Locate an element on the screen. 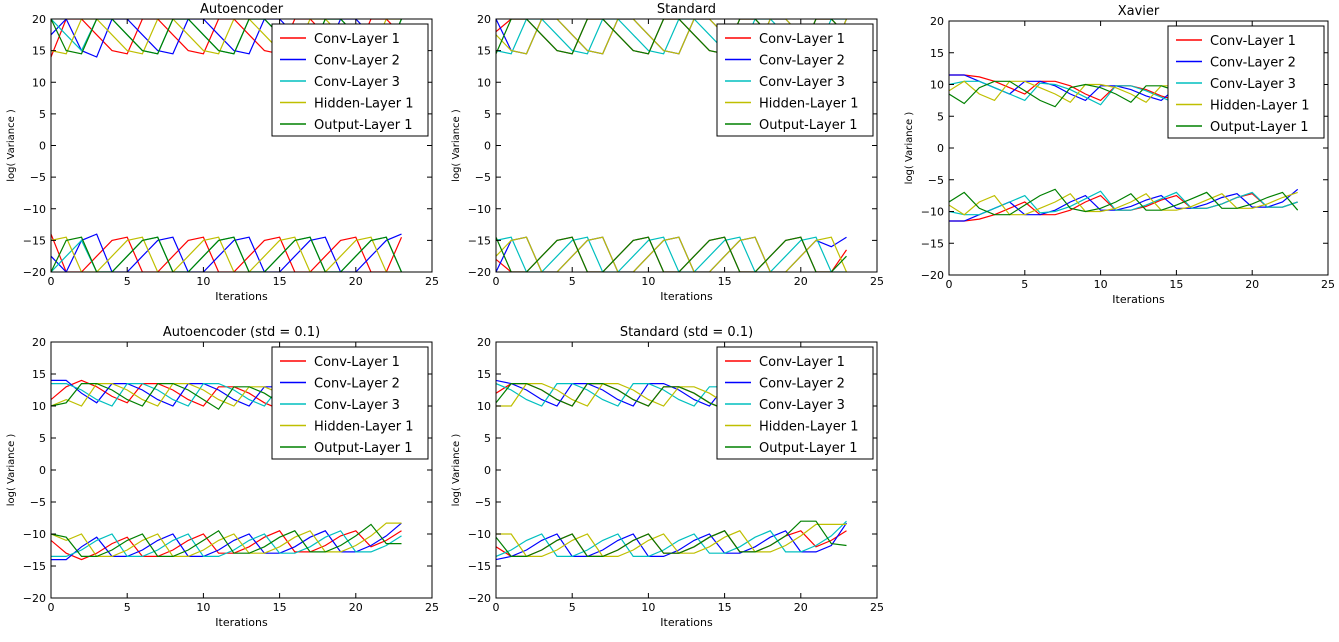  chart-title: Standard is located at coordinates (686, 9).